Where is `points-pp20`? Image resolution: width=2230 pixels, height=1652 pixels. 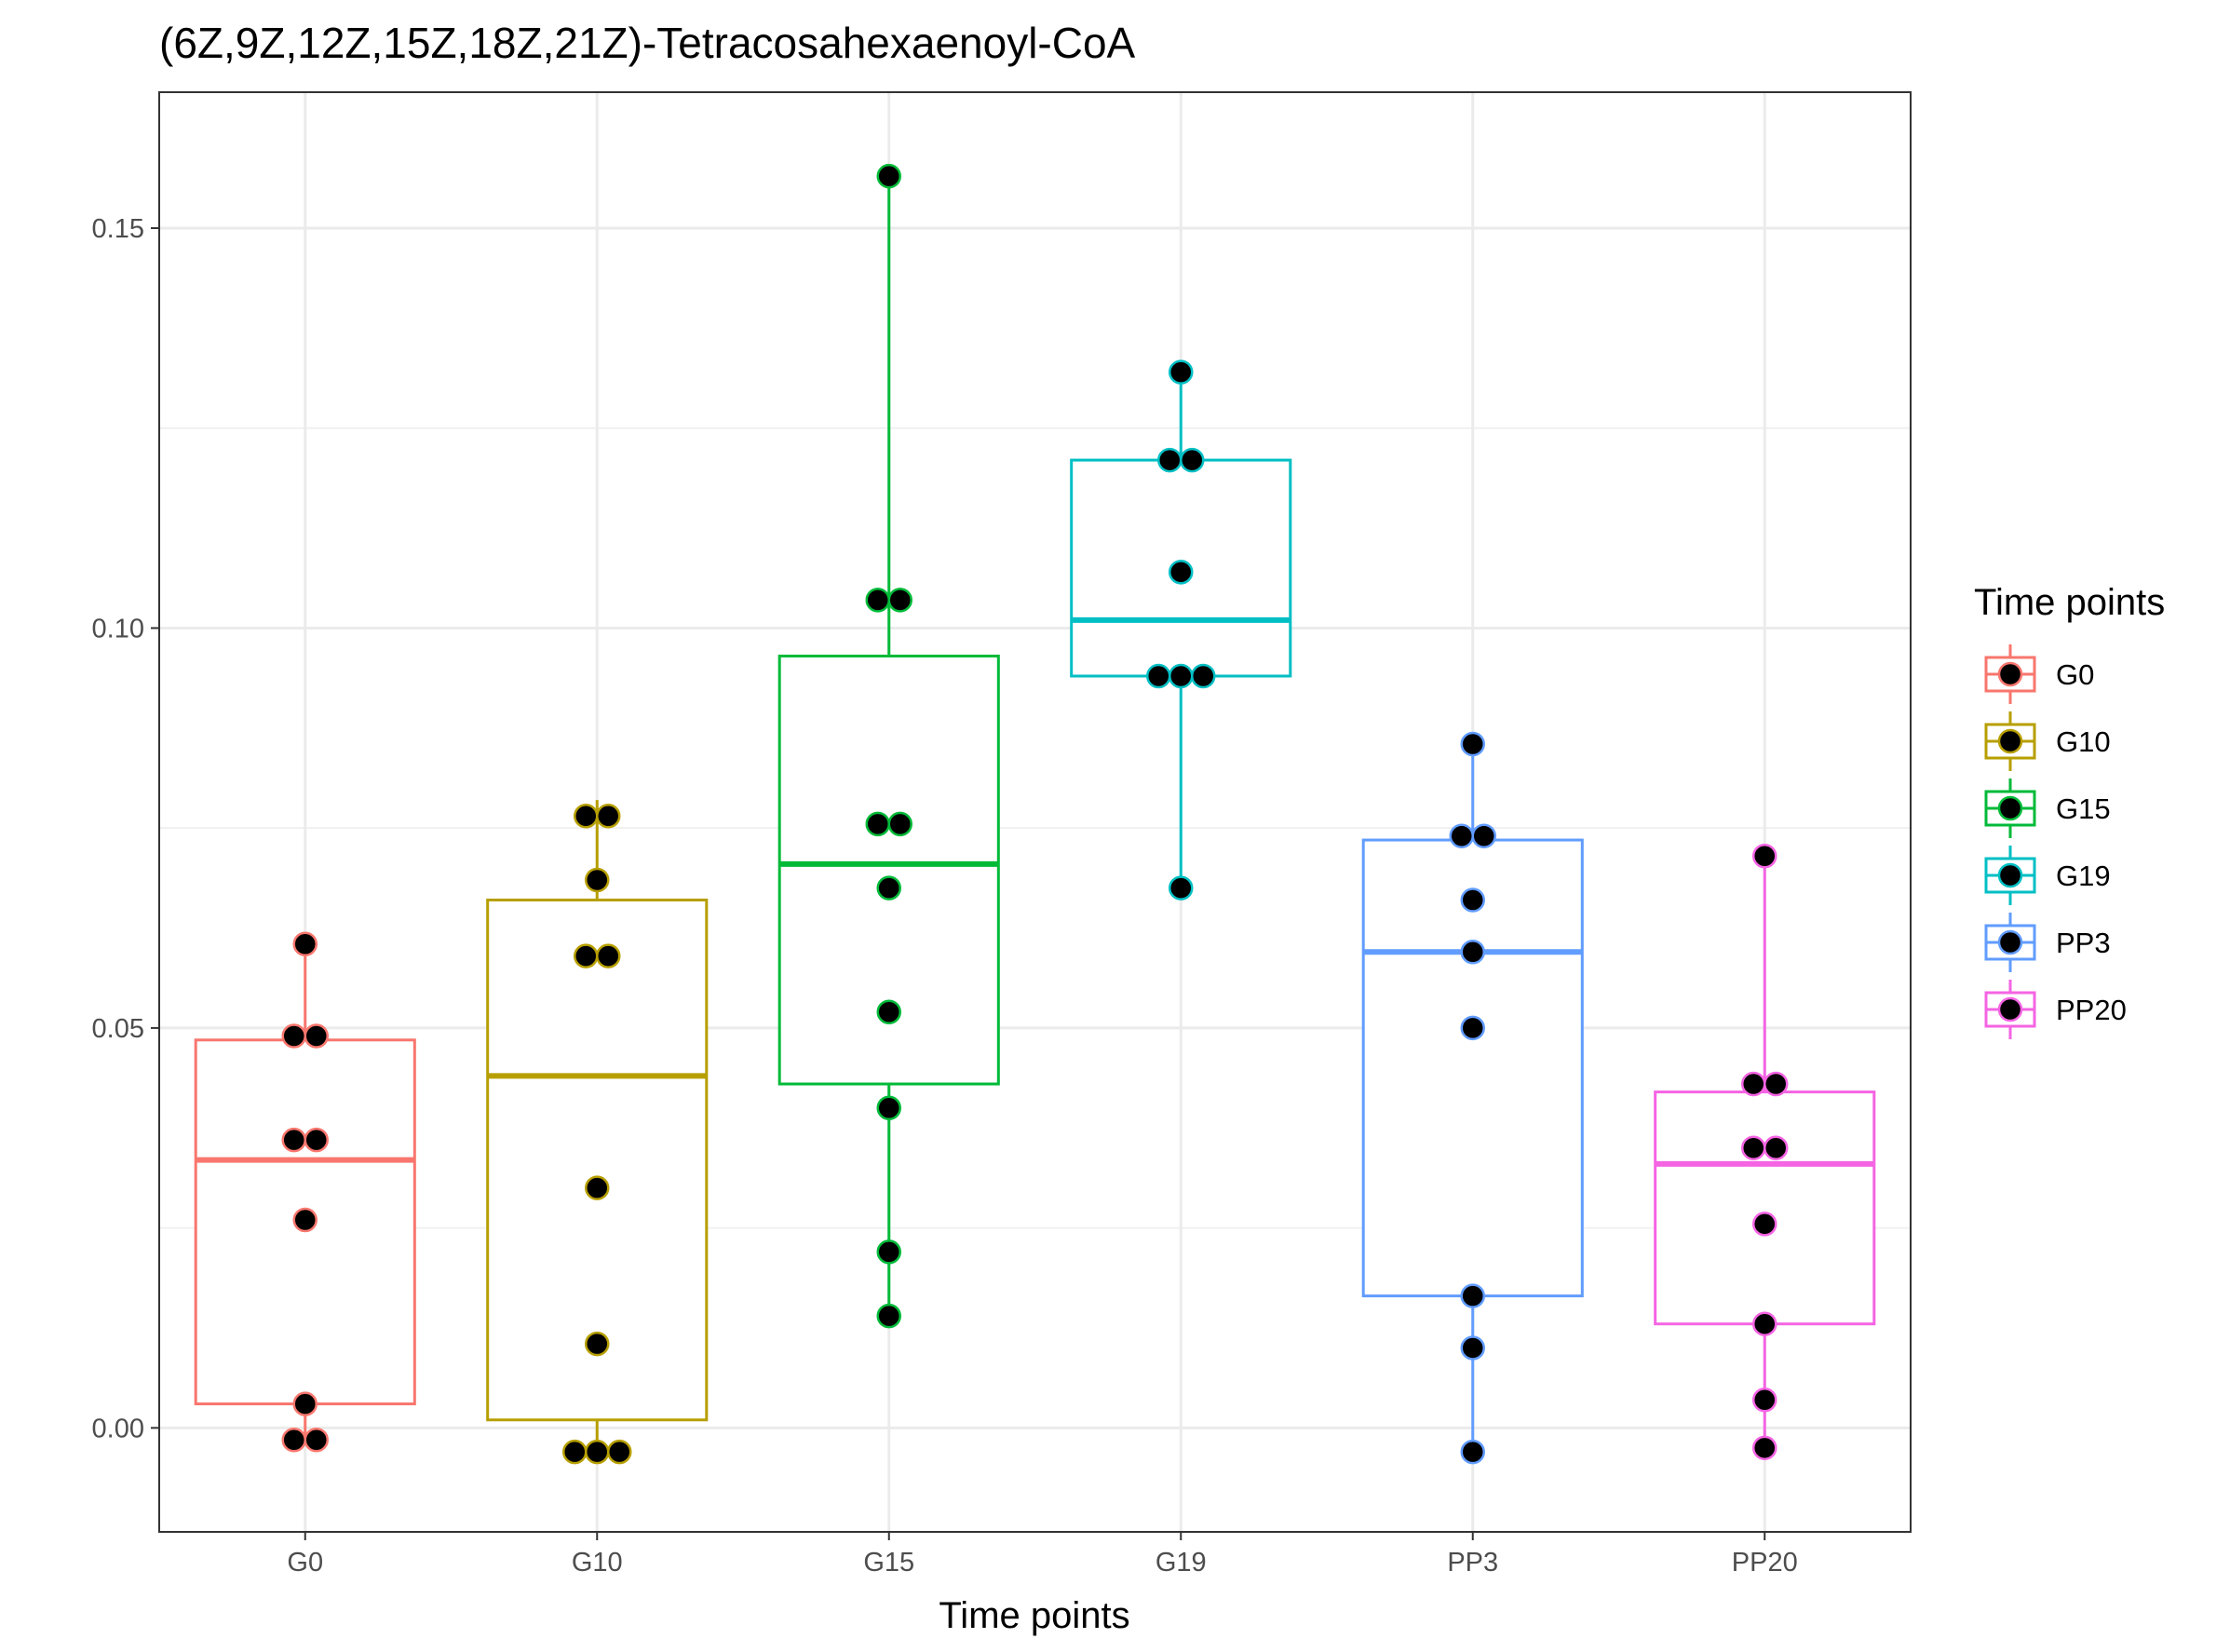 points-pp20 is located at coordinates (1765, 1152).